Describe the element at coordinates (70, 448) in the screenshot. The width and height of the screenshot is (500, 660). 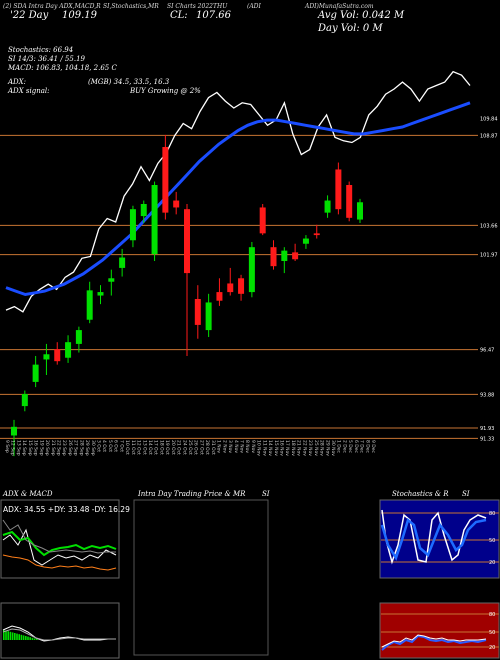
I see `date-tick-label: 26 Sep` at that location.